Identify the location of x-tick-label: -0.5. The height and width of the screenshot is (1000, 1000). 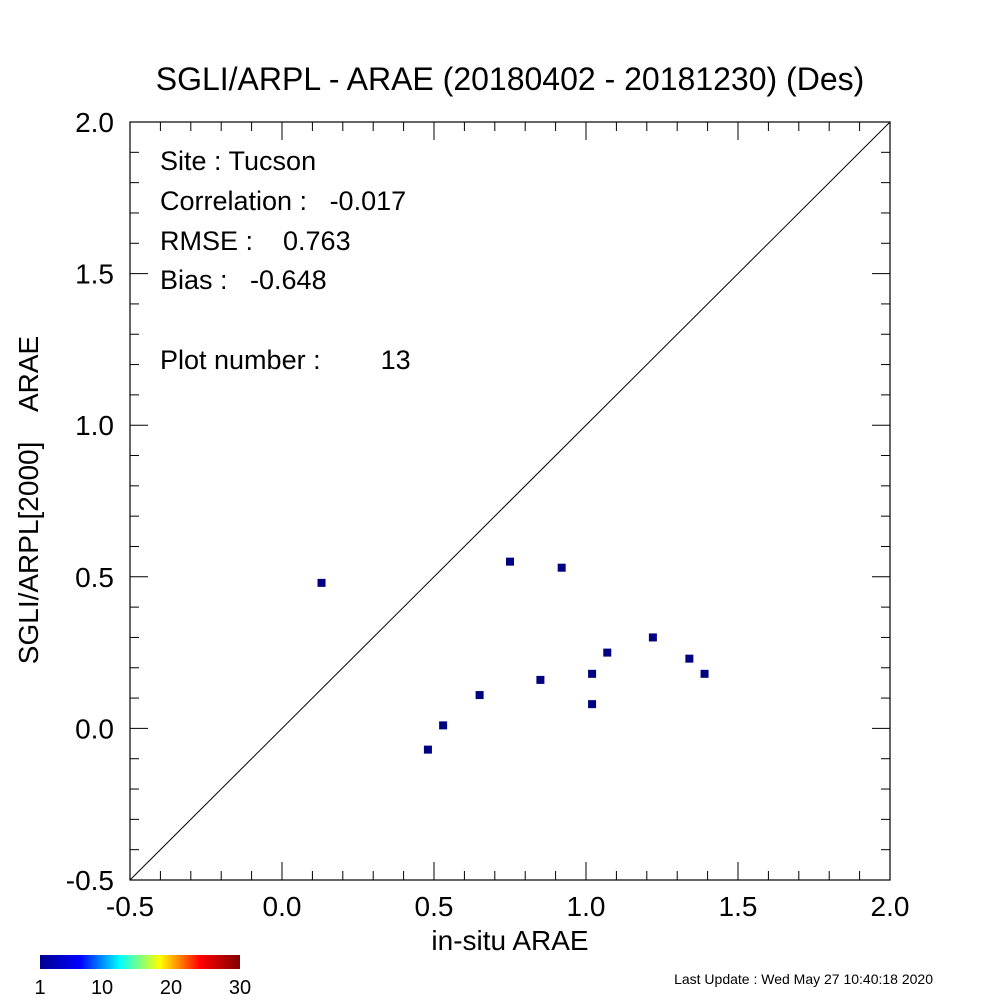
(130, 906).